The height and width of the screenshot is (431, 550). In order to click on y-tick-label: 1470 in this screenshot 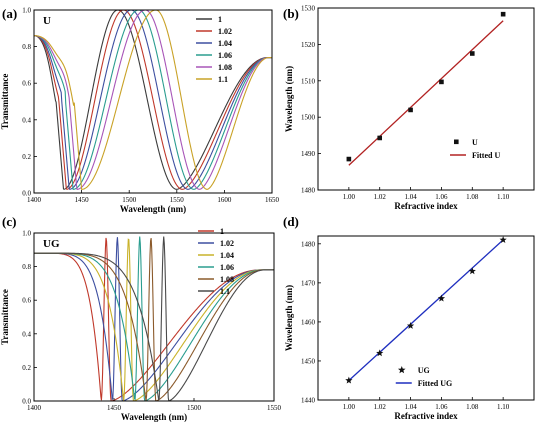, I will do `click(308, 283)`.